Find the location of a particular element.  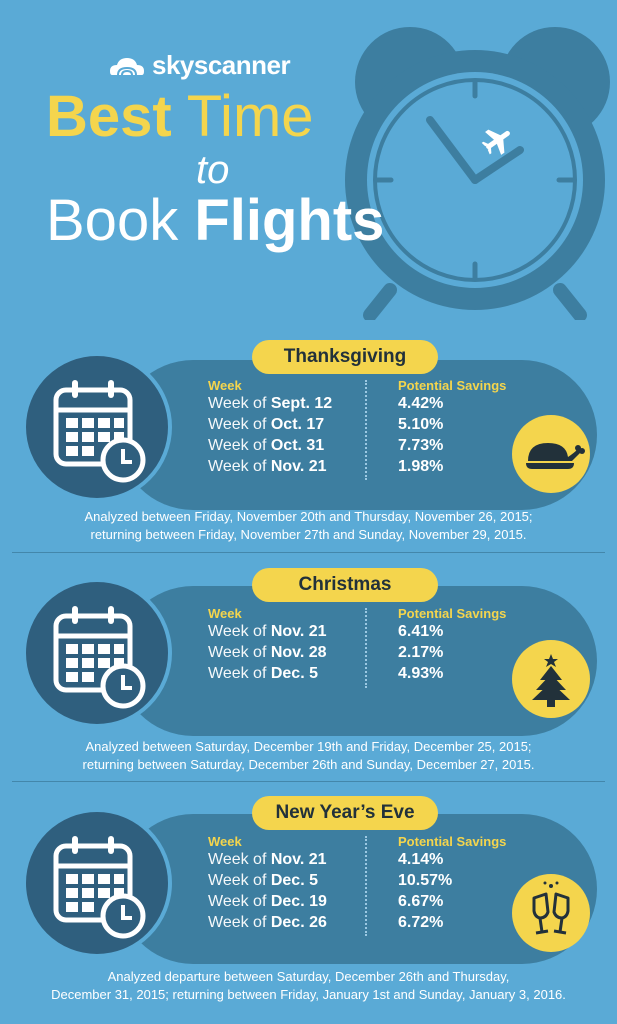

table-row: Week of Nov. 28 2.17% is located at coordinates (326, 652).